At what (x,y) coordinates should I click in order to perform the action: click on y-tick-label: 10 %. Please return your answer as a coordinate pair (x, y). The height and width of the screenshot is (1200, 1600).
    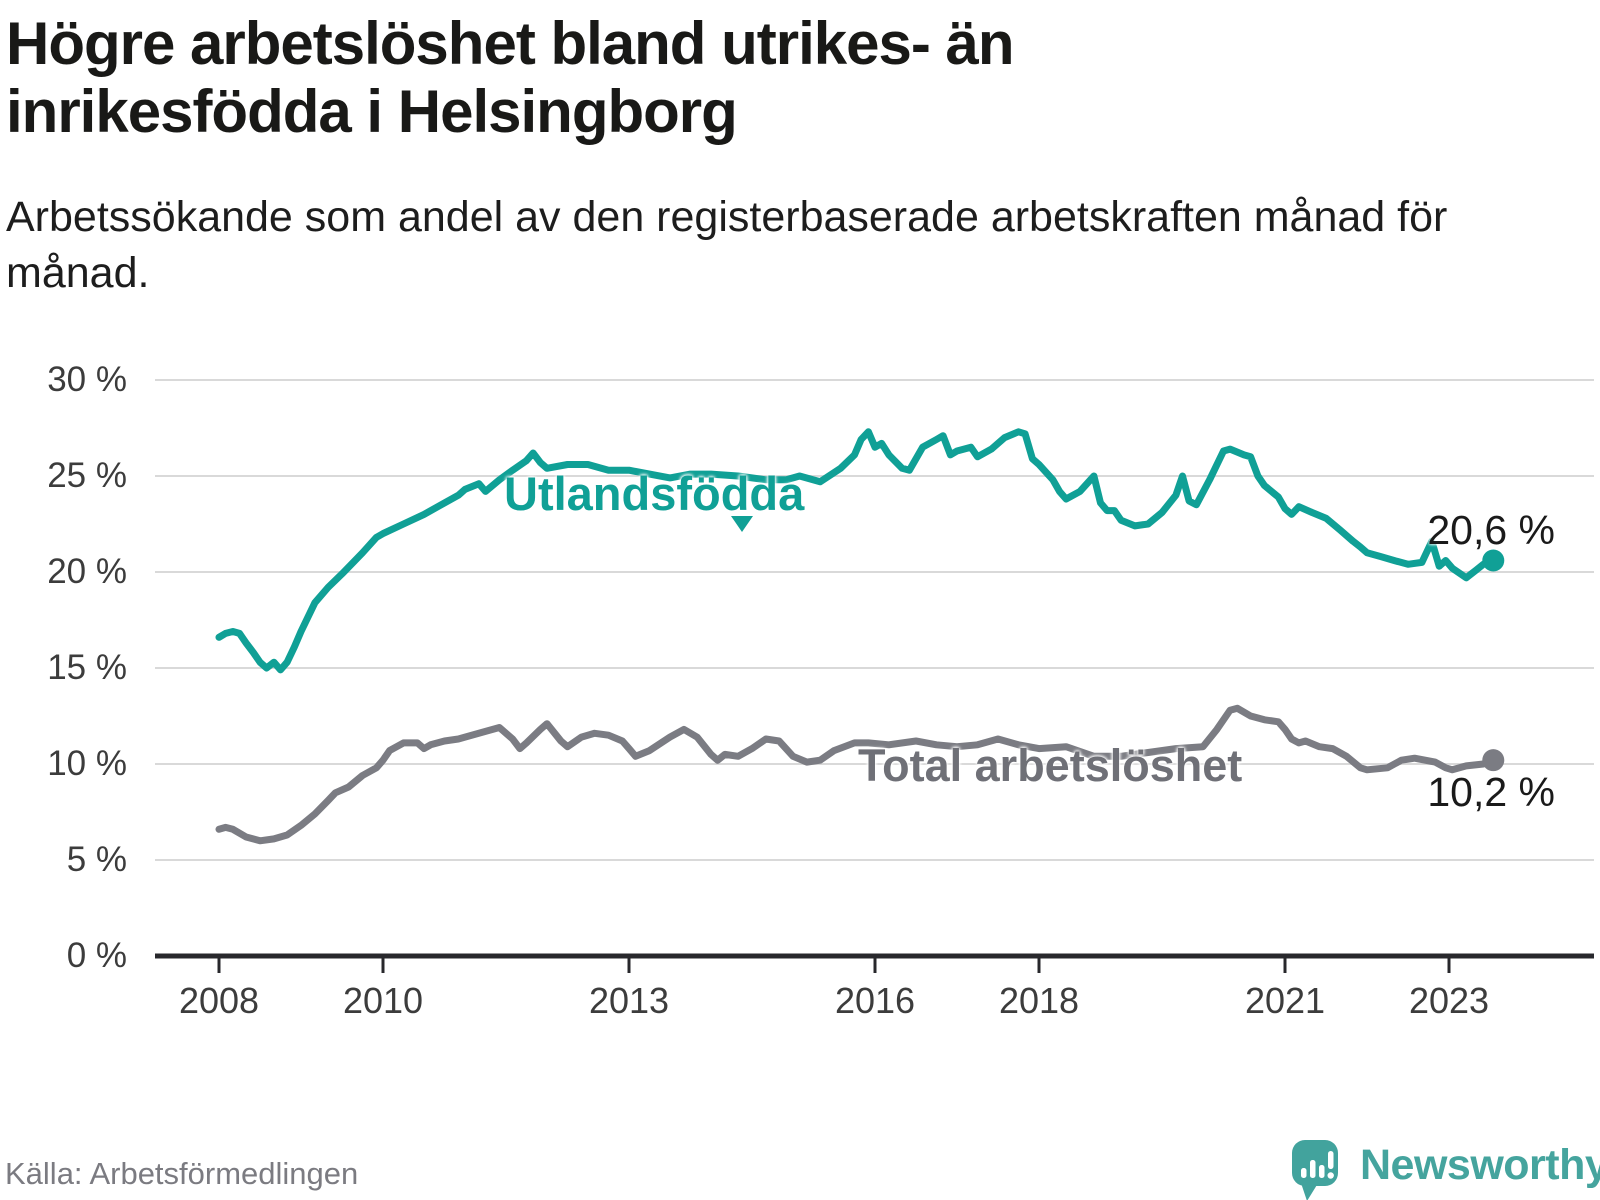
    Looking at the image, I should click on (87, 763).